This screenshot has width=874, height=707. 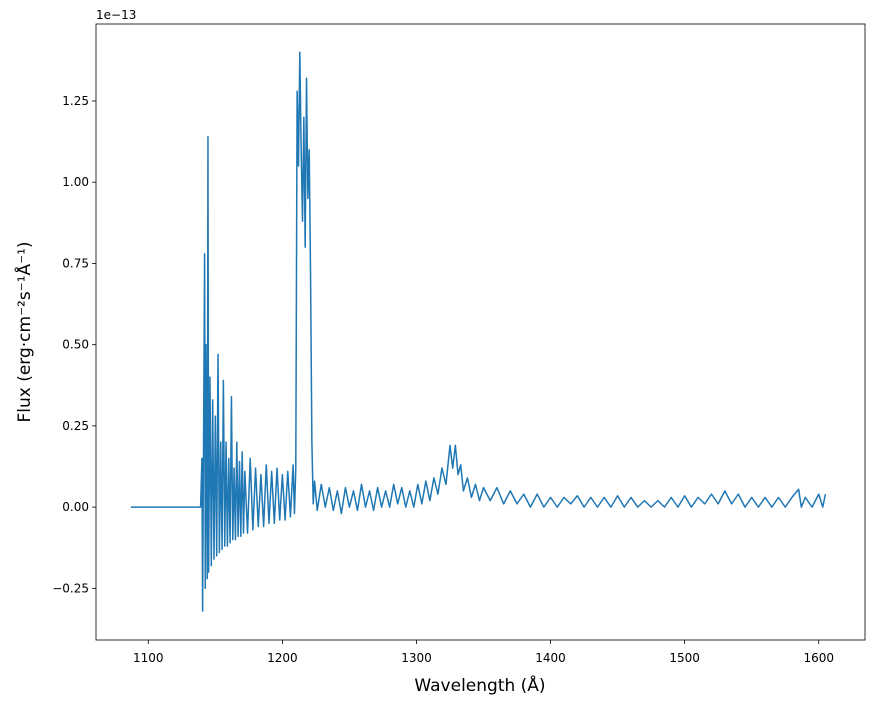 I want to click on y-tick-label: 1.00, so click(x=75, y=182).